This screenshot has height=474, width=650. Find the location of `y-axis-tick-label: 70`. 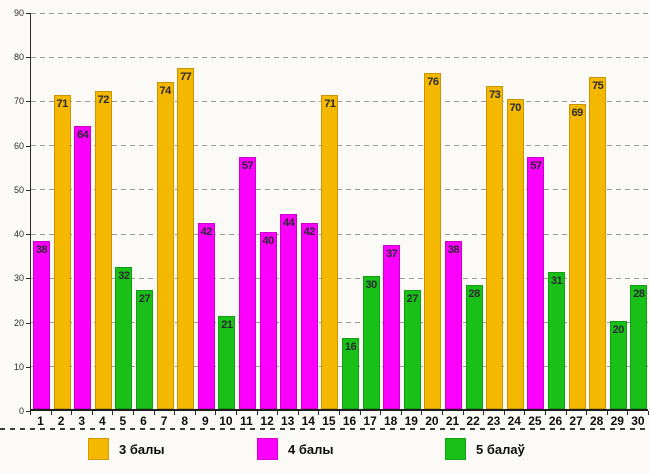

y-axis-tick-label: 70 is located at coordinates (18, 101).